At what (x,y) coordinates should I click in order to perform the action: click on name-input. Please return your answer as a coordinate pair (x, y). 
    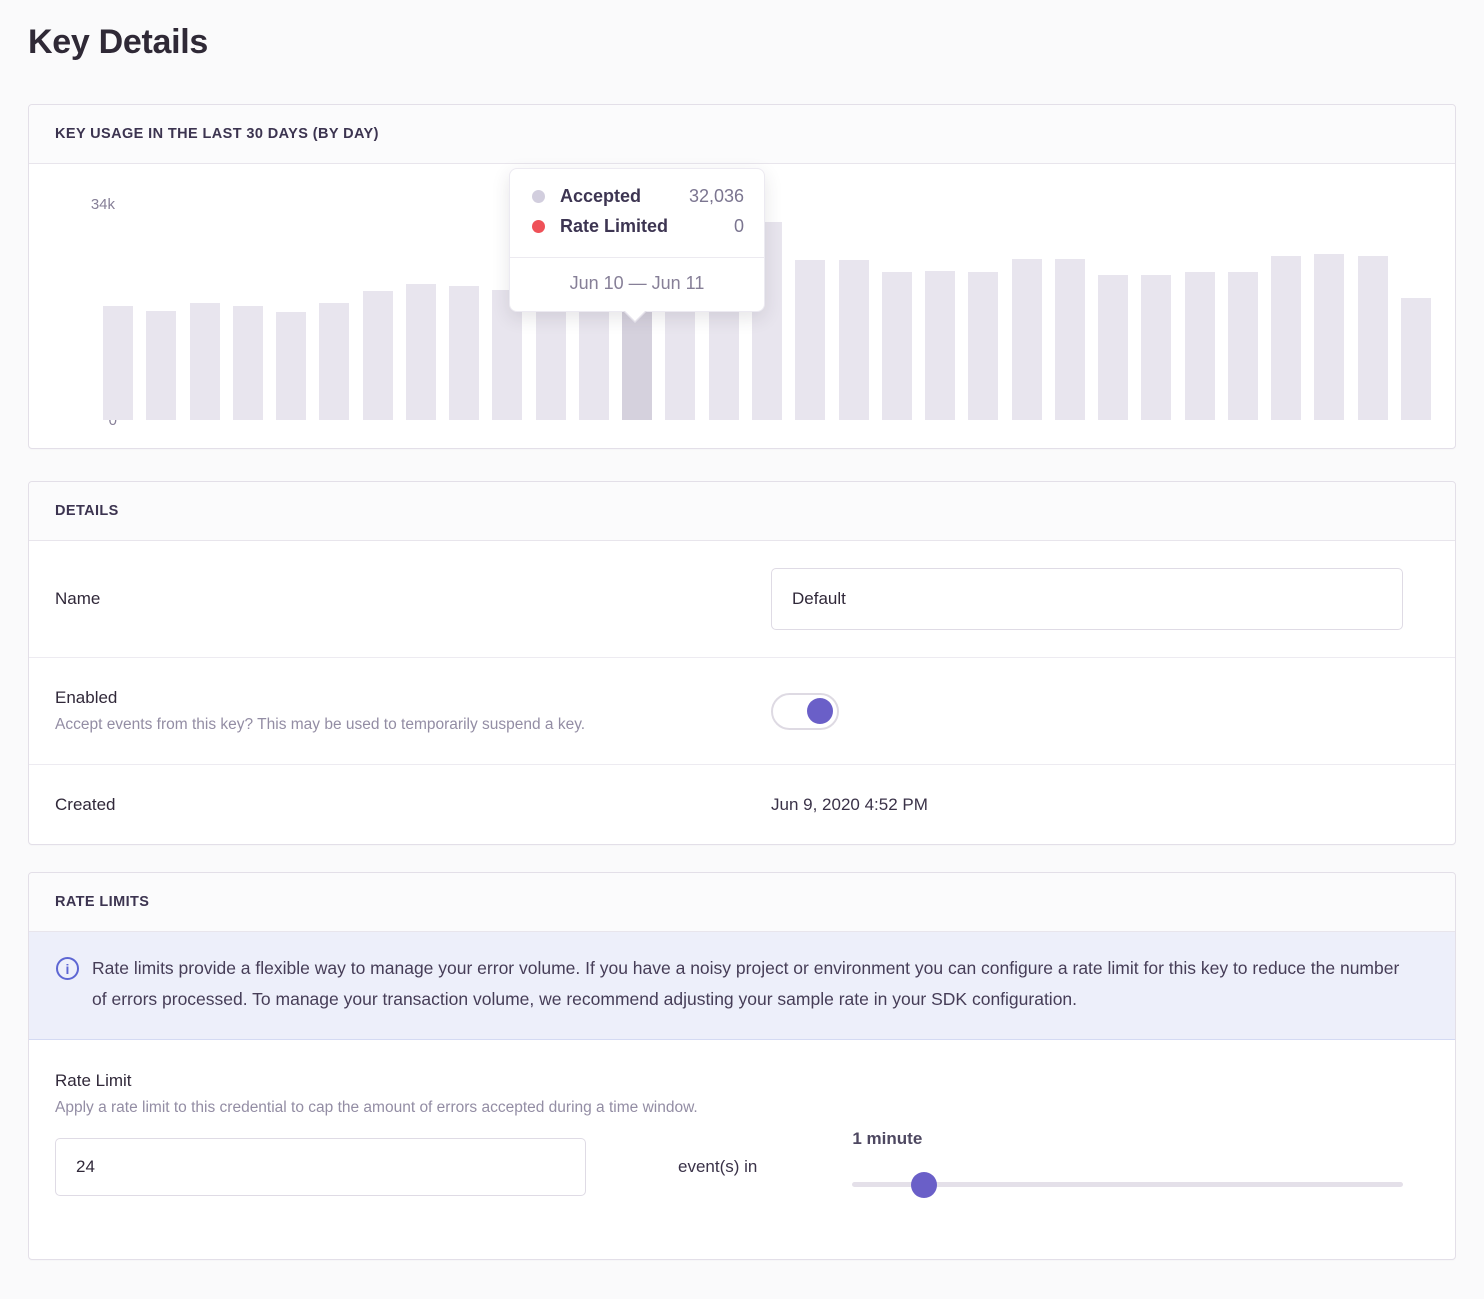
    Looking at the image, I should click on (1087, 599).